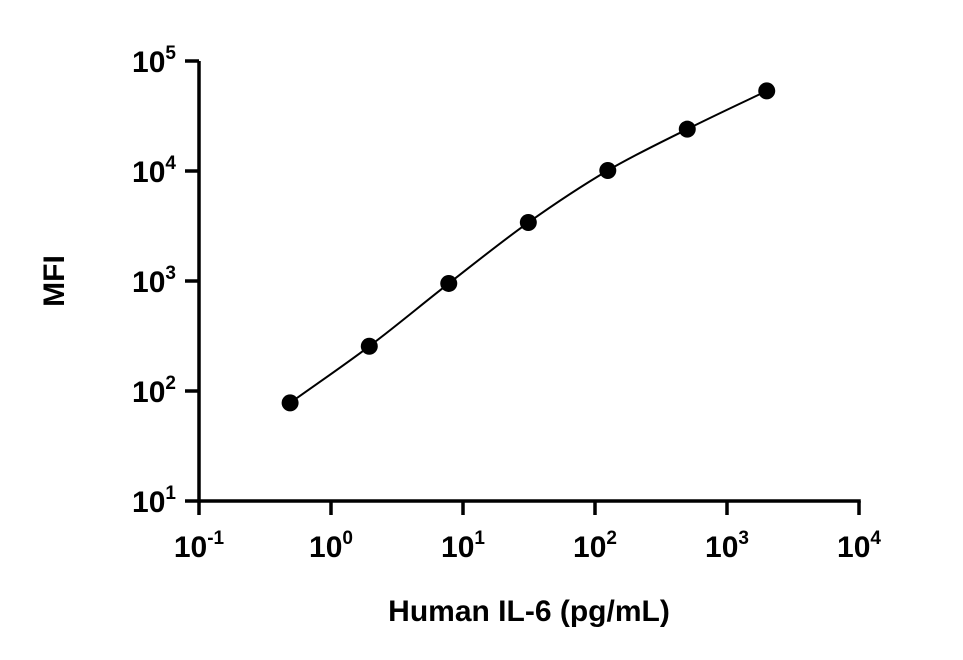 Image resolution: width=963 pixels, height=660 pixels. What do you see at coordinates (154, 171) in the screenshot?
I see `y-tick-label: 10⁴` at bounding box center [154, 171].